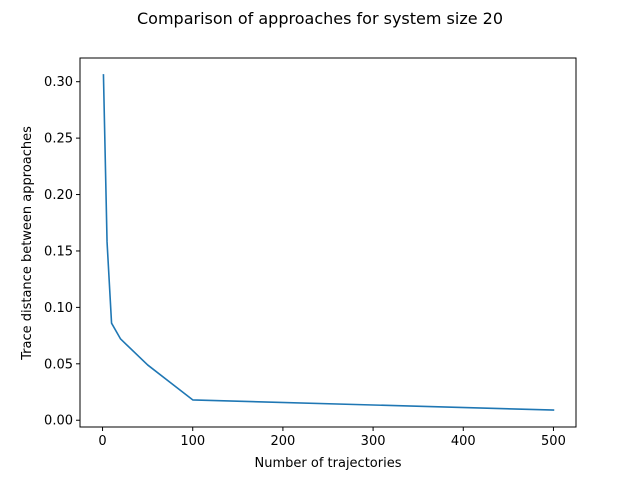 The image size is (640, 480). Describe the element at coordinates (373, 441) in the screenshot. I see `x-tick-label: 300` at that location.